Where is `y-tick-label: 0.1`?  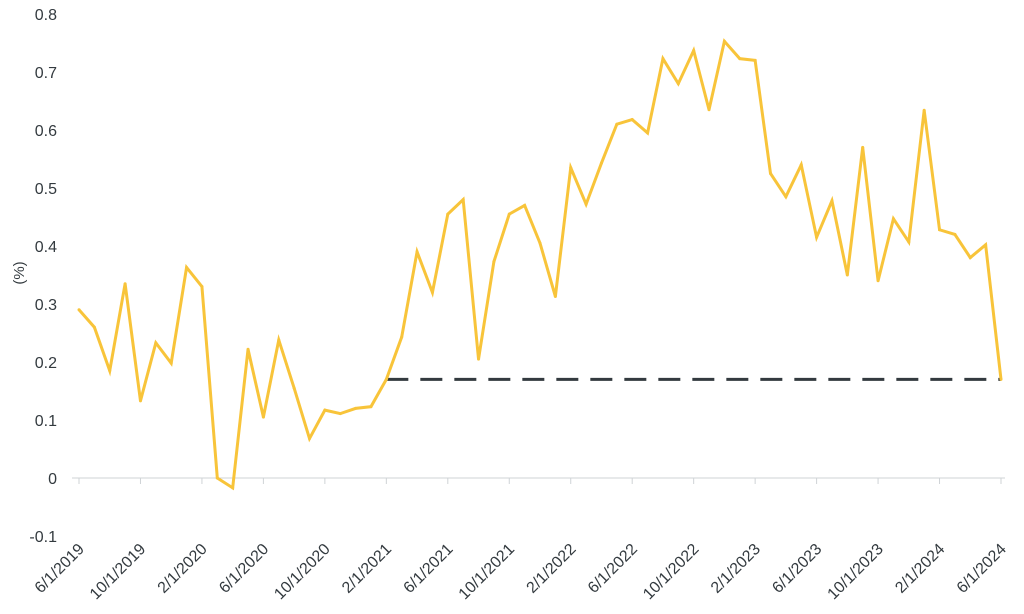
y-tick-label: 0.1 is located at coordinates (46, 421).